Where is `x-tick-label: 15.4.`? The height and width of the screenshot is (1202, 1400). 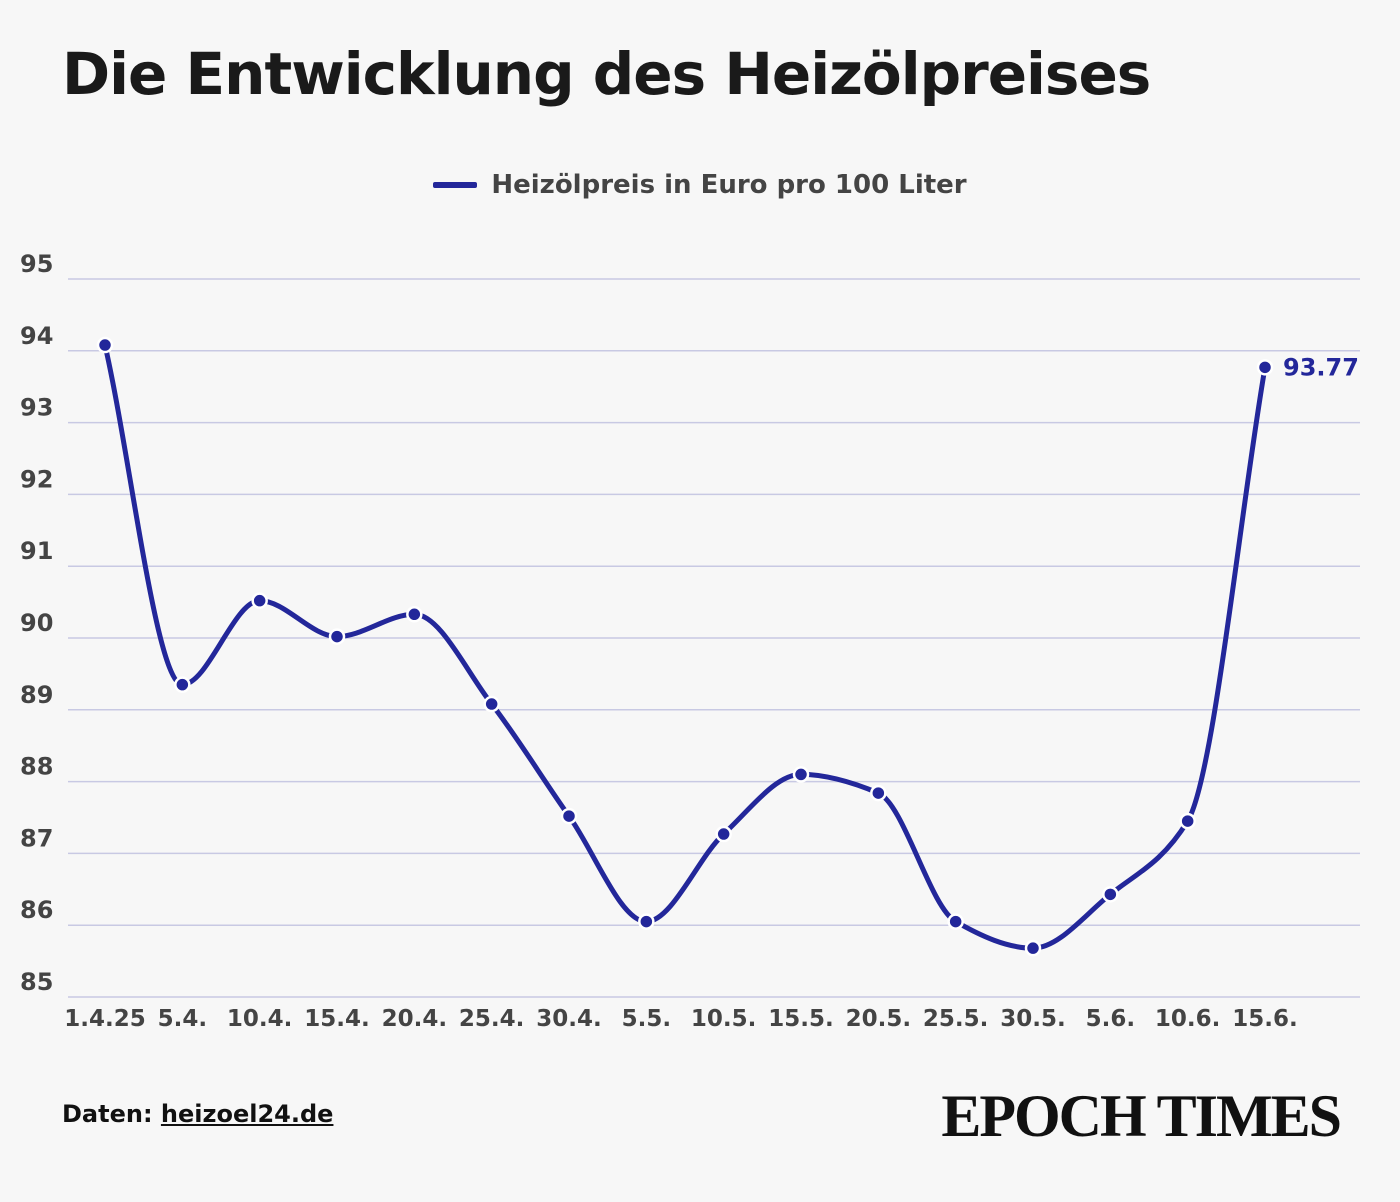 x-tick-label: 15.4. is located at coordinates (337, 1019).